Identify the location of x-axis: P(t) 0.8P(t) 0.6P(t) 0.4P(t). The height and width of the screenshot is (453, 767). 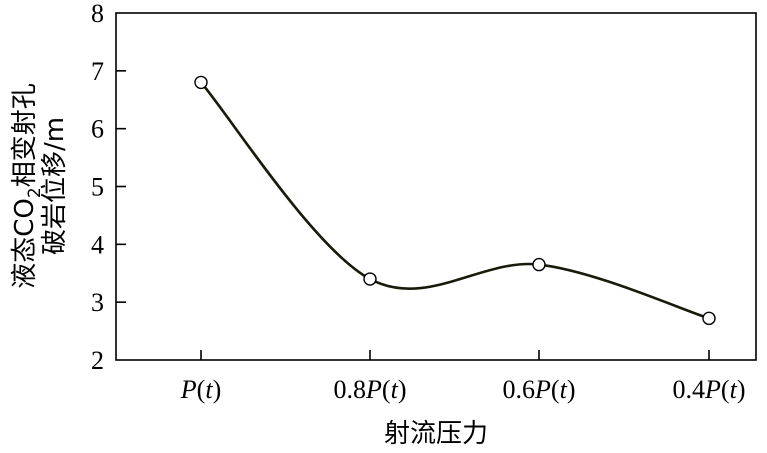
(463, 377).